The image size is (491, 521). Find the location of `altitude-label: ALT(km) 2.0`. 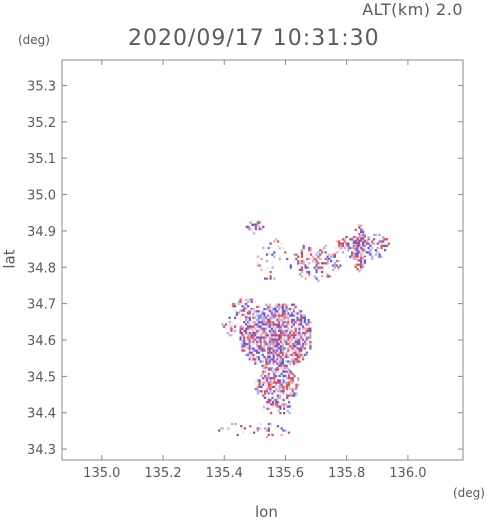

altitude-label: ALT(km) 2.0 is located at coordinates (412, 9).